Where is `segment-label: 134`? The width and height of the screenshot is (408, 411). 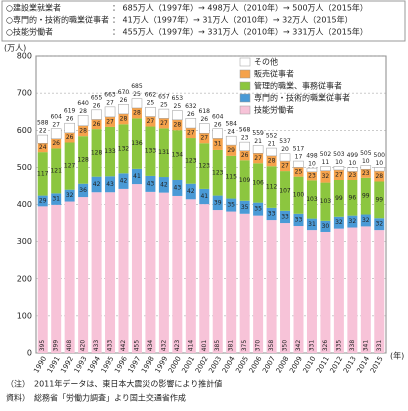 segment-label: 134 is located at coordinates (178, 155).